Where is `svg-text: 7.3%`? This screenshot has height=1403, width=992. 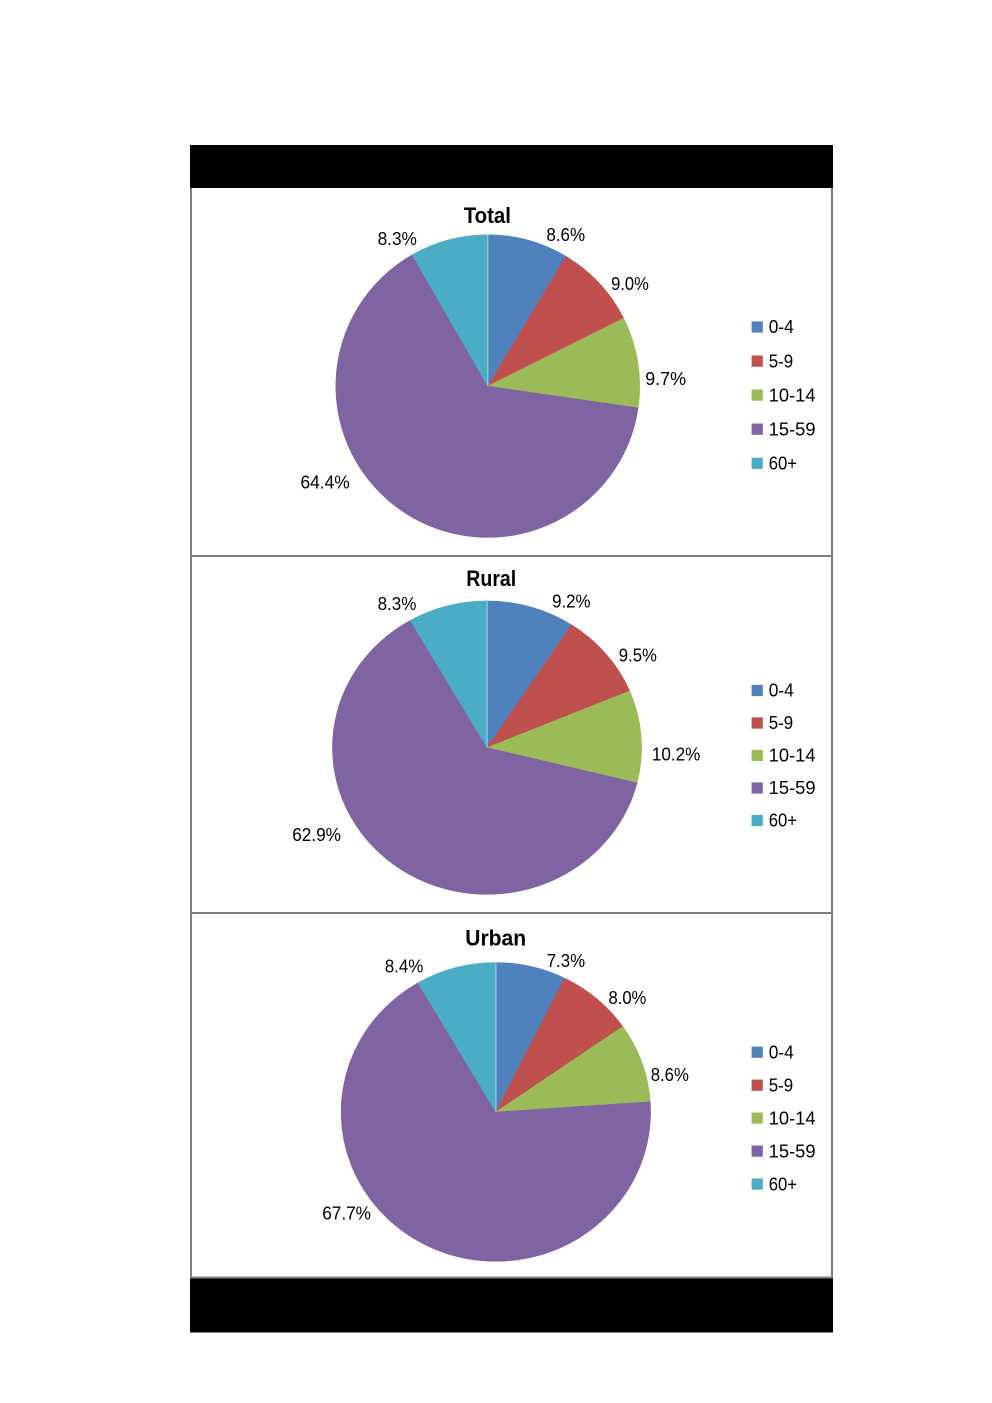 svg-text: 7.3% is located at coordinates (566, 961).